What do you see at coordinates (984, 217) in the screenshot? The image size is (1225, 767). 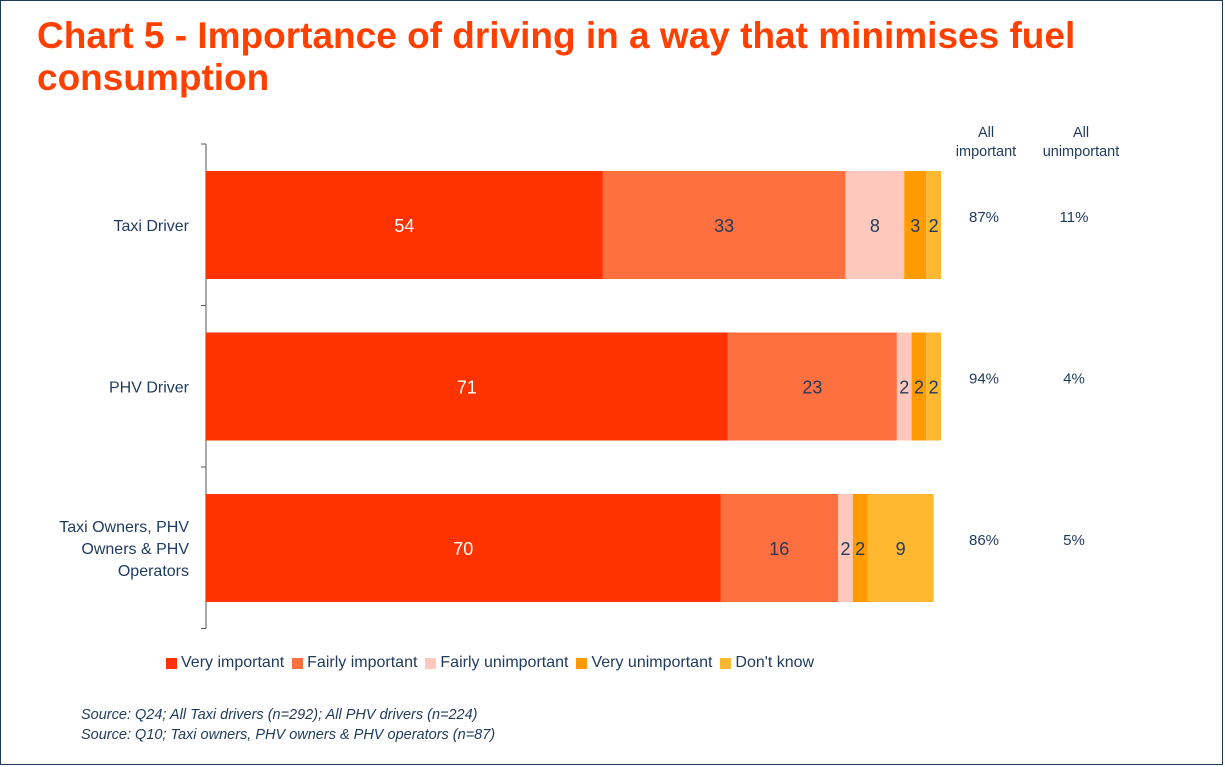 I see `summary-value: 87%` at bounding box center [984, 217].